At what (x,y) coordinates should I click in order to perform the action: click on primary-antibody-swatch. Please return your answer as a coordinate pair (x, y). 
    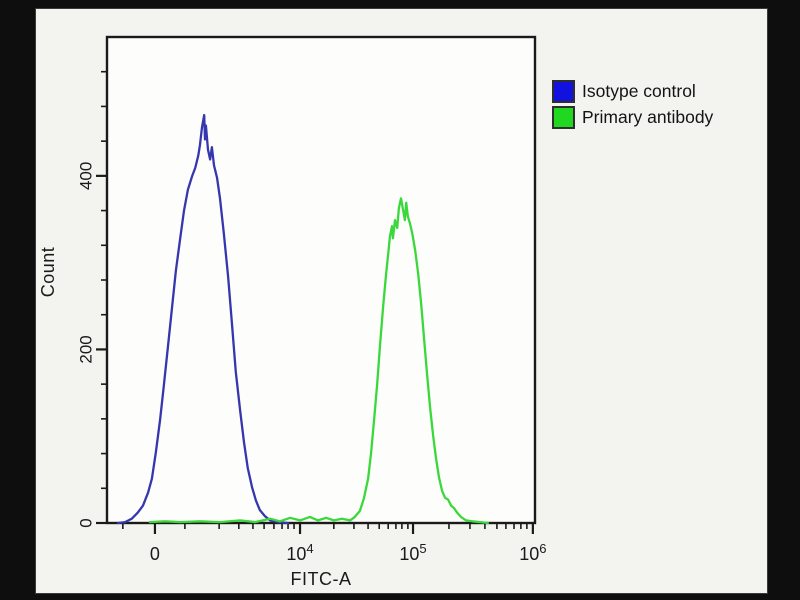
    Looking at the image, I should click on (563, 117).